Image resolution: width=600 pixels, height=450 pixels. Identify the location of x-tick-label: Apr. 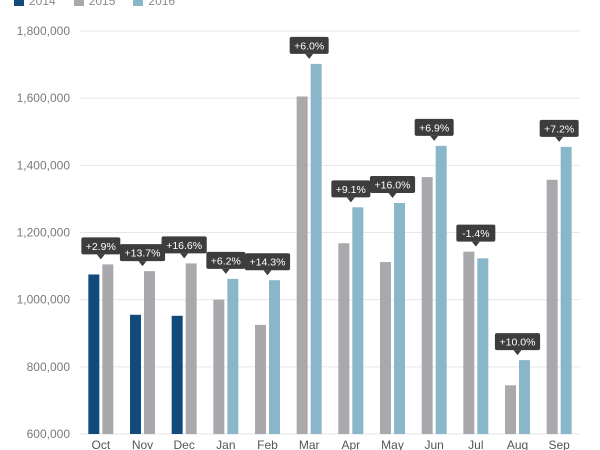
(350, 444).